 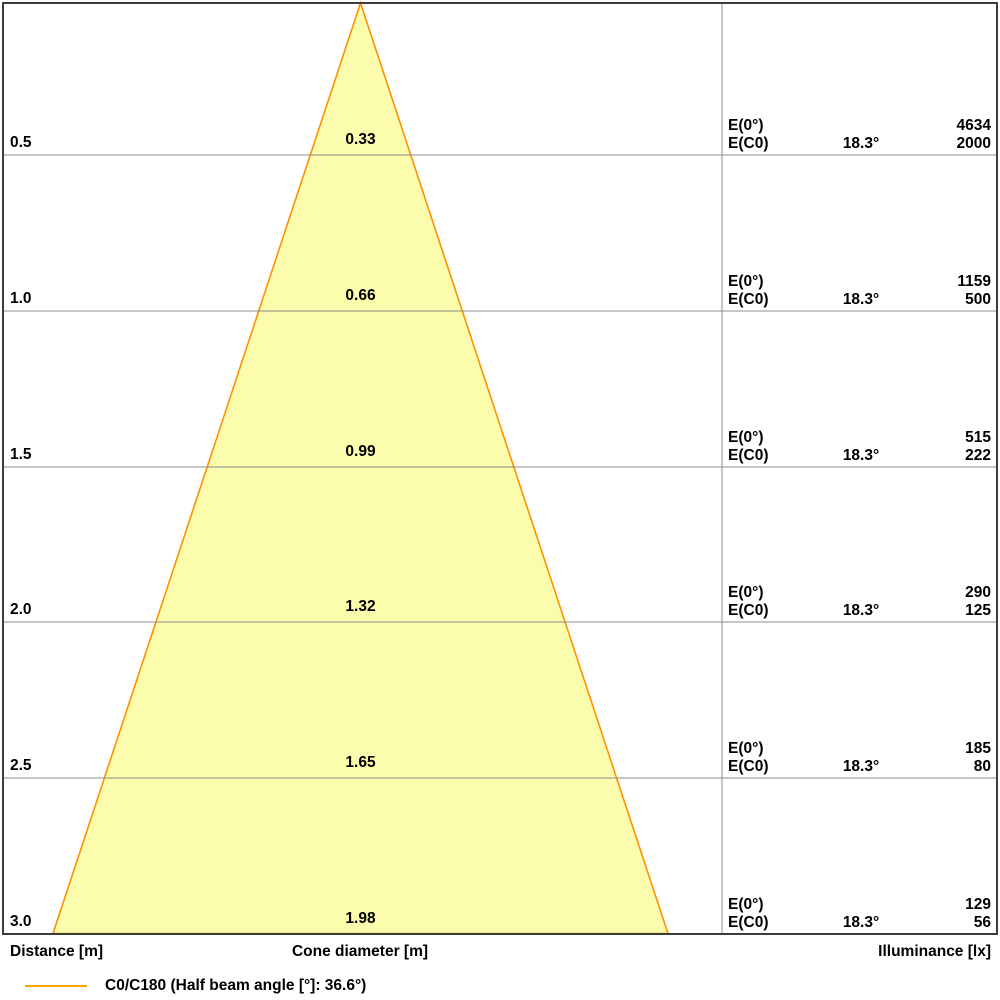 What do you see at coordinates (21, 298) in the screenshot?
I see `distance-tick-label: 1.0` at bounding box center [21, 298].